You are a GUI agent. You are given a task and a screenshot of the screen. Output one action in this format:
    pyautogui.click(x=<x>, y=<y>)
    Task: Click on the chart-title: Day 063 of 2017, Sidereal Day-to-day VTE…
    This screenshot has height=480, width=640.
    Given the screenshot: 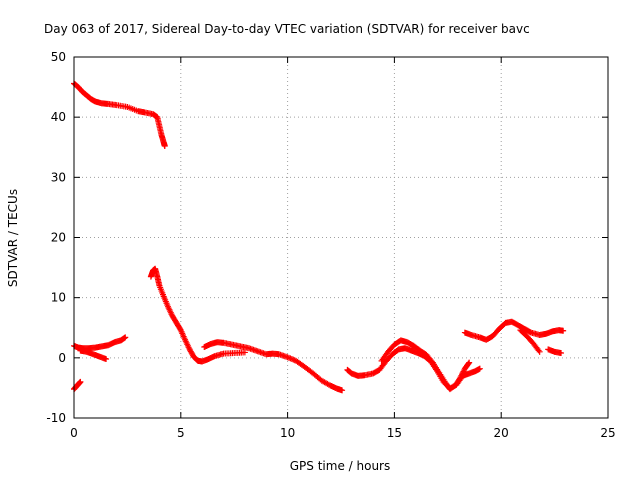 What is the action you would take?
    pyautogui.click(x=287, y=29)
    